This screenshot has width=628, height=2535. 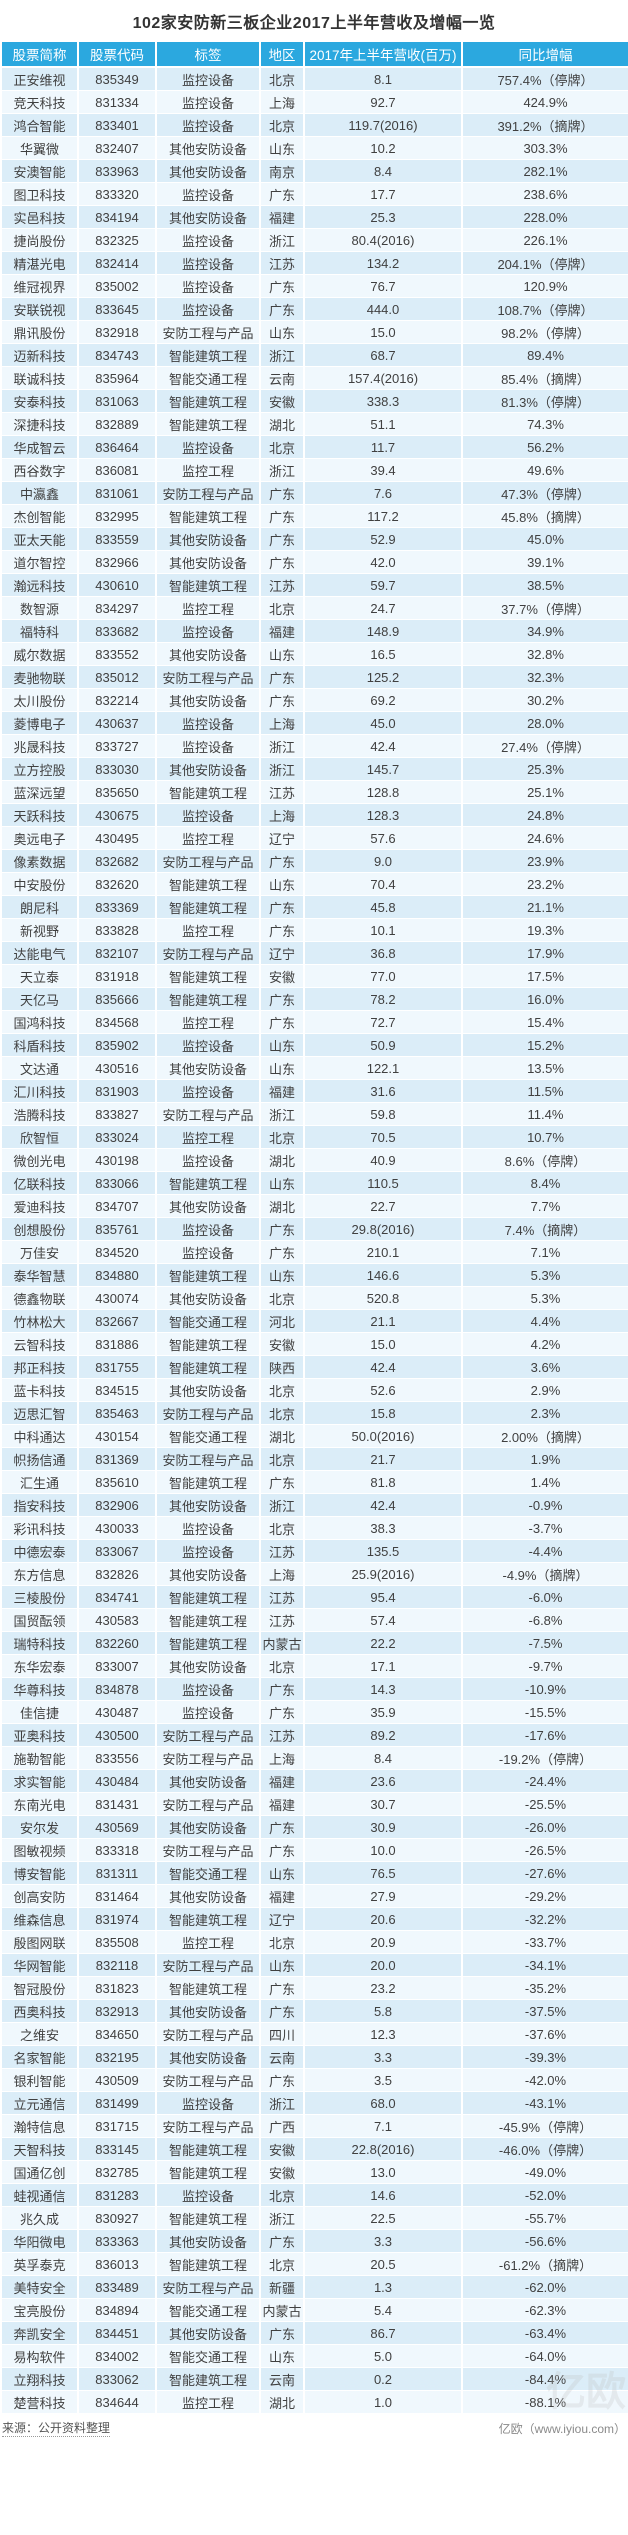 I want to click on stock-name-cell: 邦正科技, so click(x=39, y=1367).